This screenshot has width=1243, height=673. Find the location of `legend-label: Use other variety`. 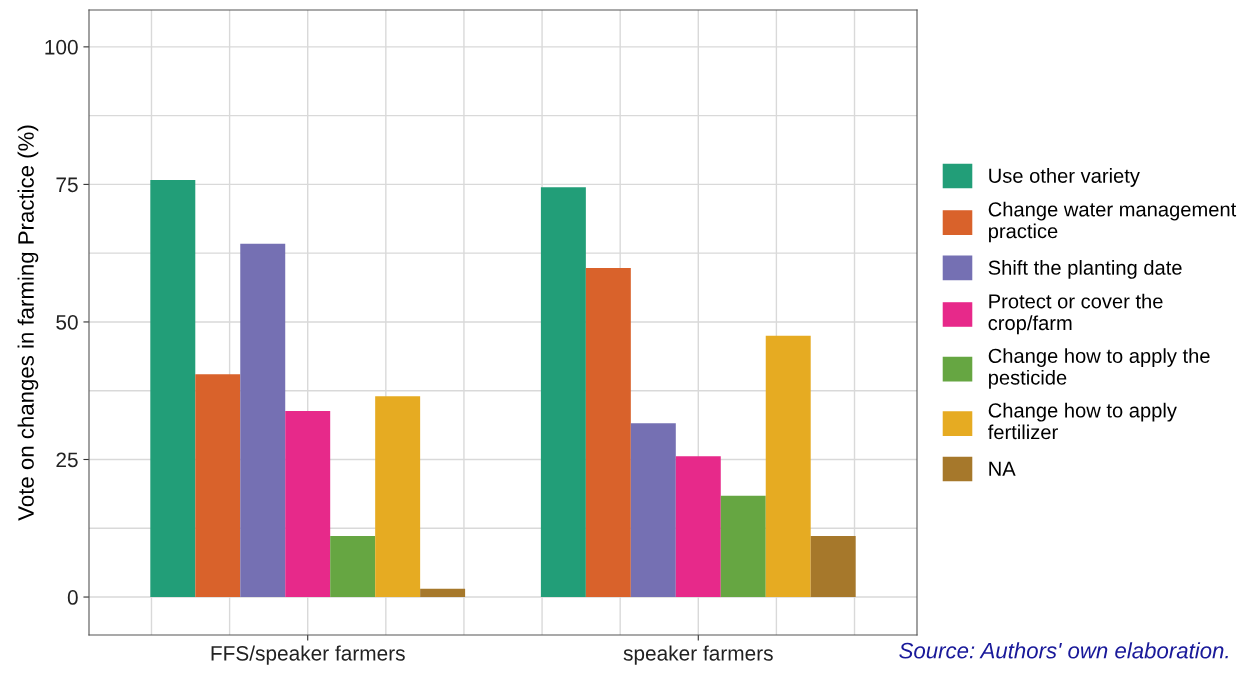

legend-label: Use other variety is located at coordinates (1064, 177).